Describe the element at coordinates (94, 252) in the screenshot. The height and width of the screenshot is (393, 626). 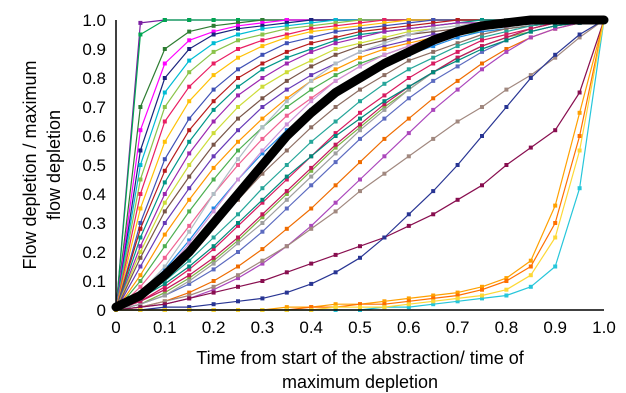
I see `y-tick-label: 0.2` at that location.